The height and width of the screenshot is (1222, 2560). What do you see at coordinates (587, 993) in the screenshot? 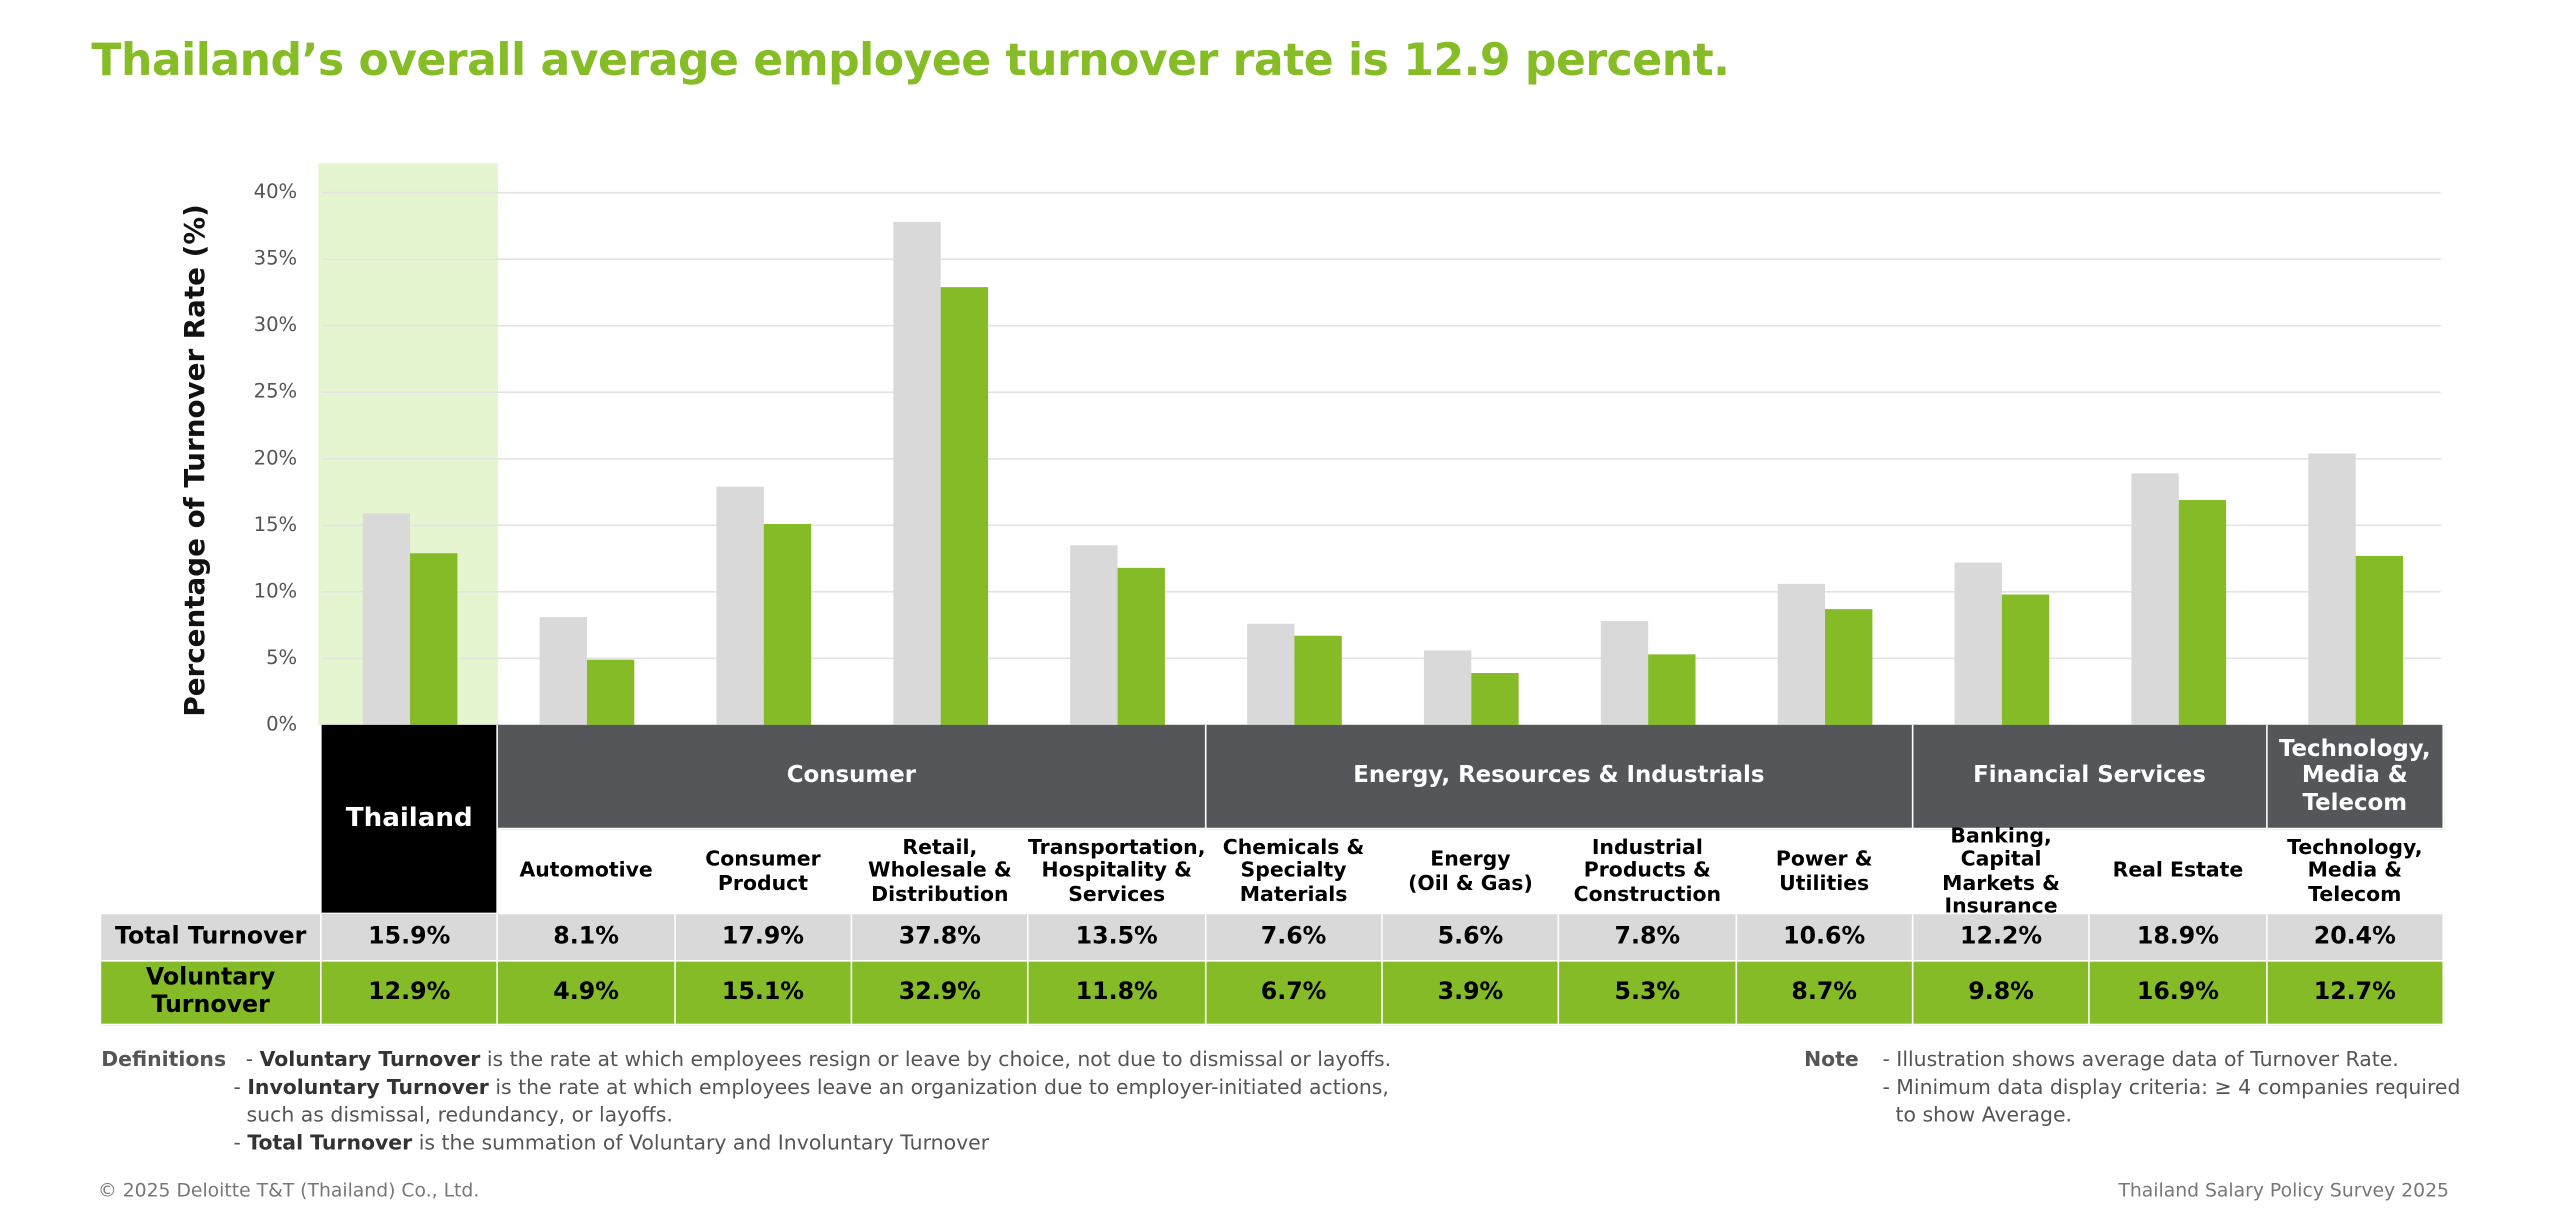
I see `value-label: 4.9%` at bounding box center [587, 993].